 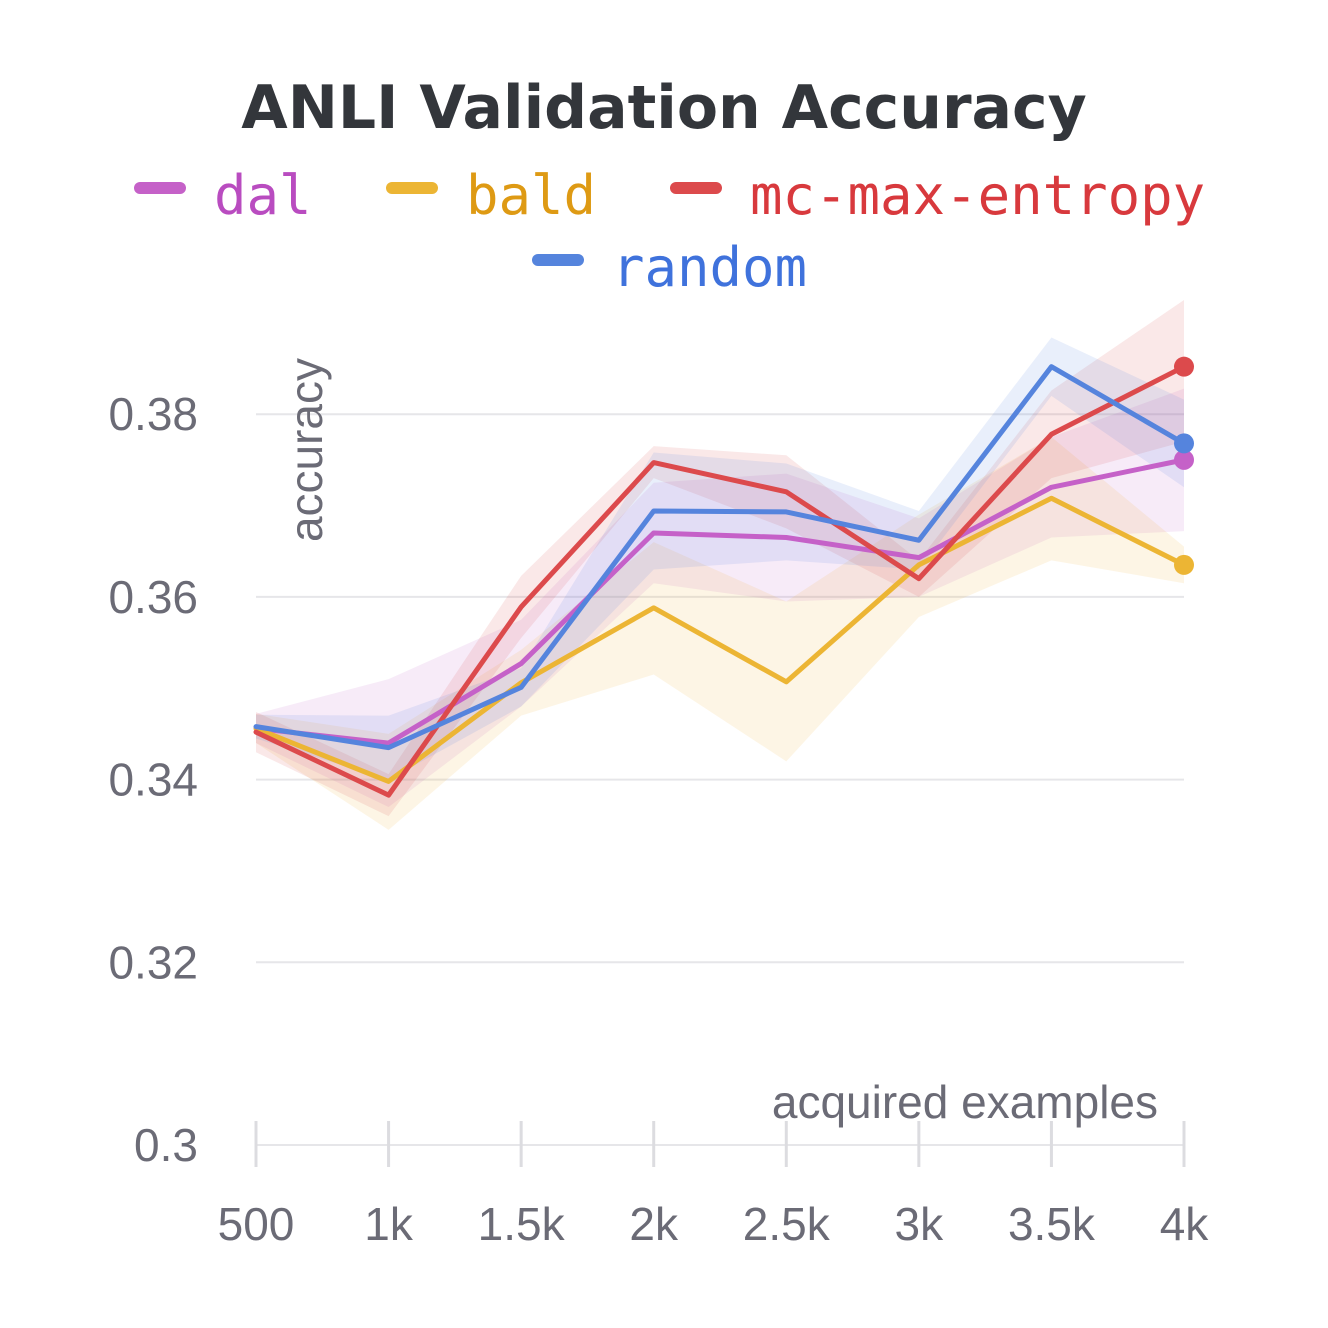 What do you see at coordinates (714, 1185) in the screenshot?
I see `x-axis: 500 1k 1.5k 2k 2.5k 3k 3.5k 4k` at bounding box center [714, 1185].